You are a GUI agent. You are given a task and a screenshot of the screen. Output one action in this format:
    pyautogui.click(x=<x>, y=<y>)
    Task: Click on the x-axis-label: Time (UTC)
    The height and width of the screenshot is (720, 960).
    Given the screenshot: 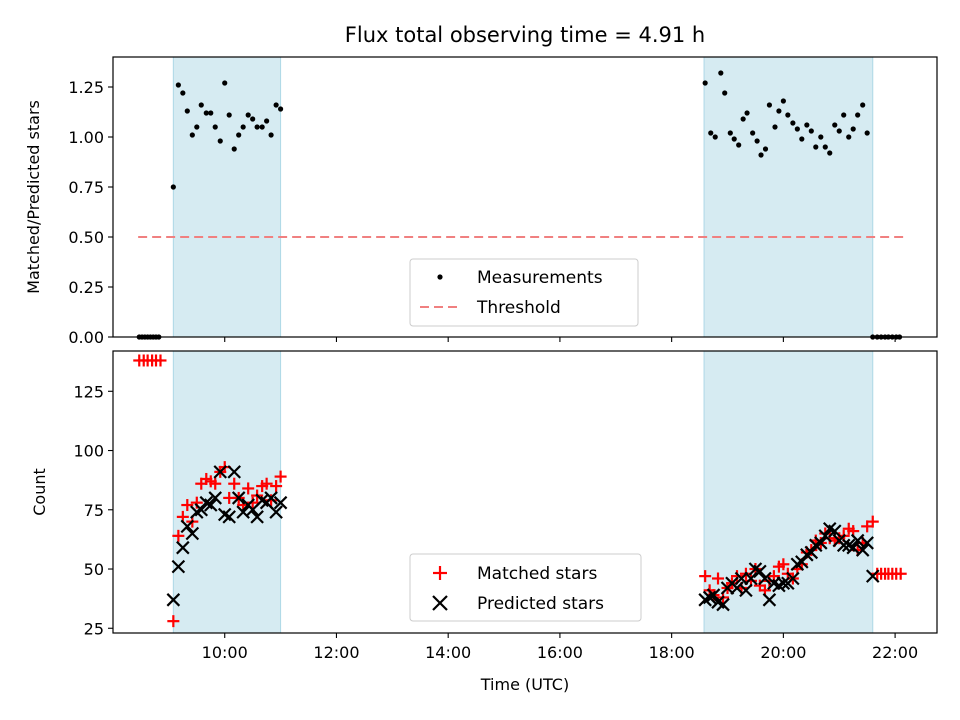 What is the action you would take?
    pyautogui.click(x=524, y=684)
    